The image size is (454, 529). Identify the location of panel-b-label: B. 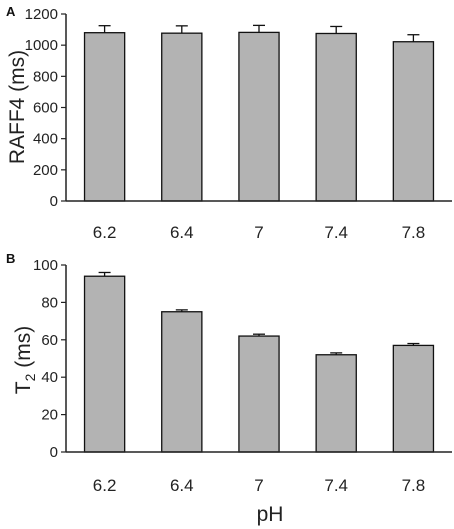
(10, 258).